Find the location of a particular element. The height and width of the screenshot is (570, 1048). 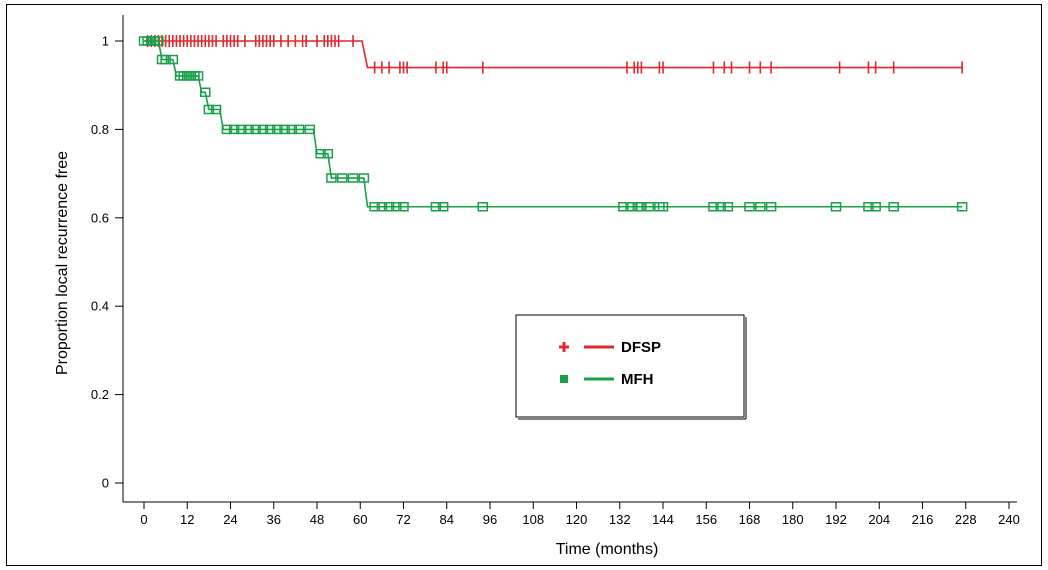

series-line-dfsp is located at coordinates (553, 54).